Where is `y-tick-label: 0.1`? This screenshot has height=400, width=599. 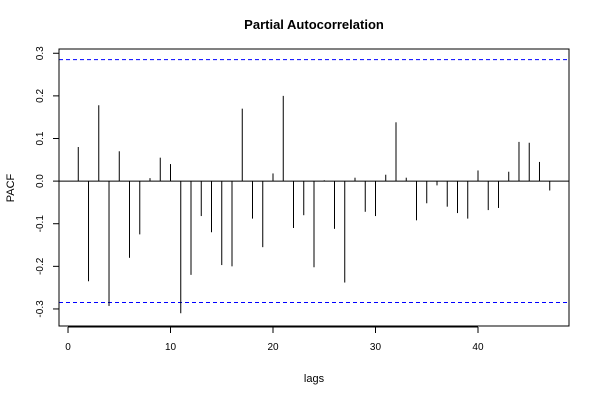
y-tick-label: 0.1 is located at coordinates (40, 138).